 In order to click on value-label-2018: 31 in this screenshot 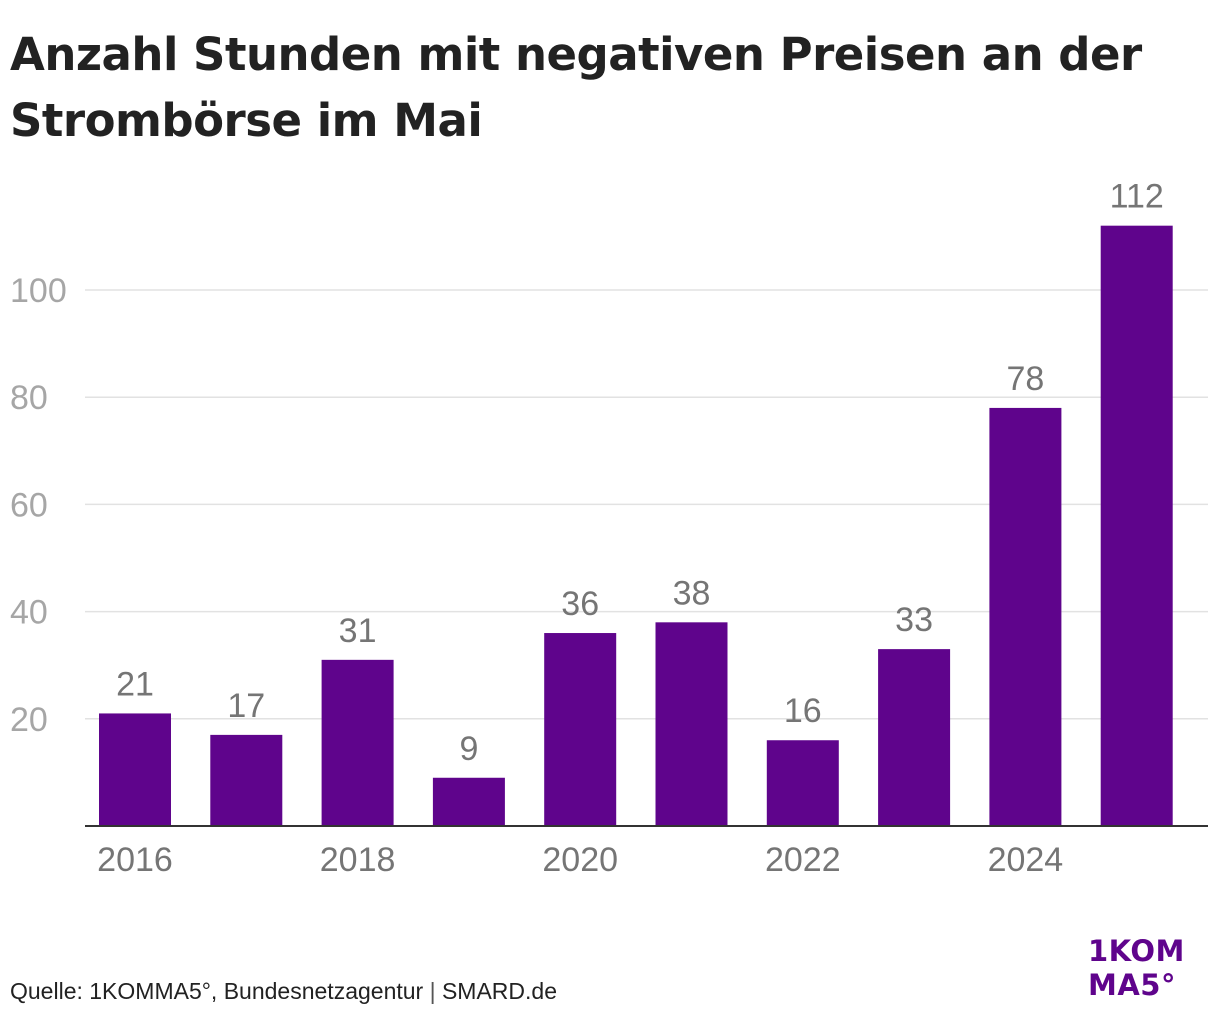, I will do `click(358, 631)`.